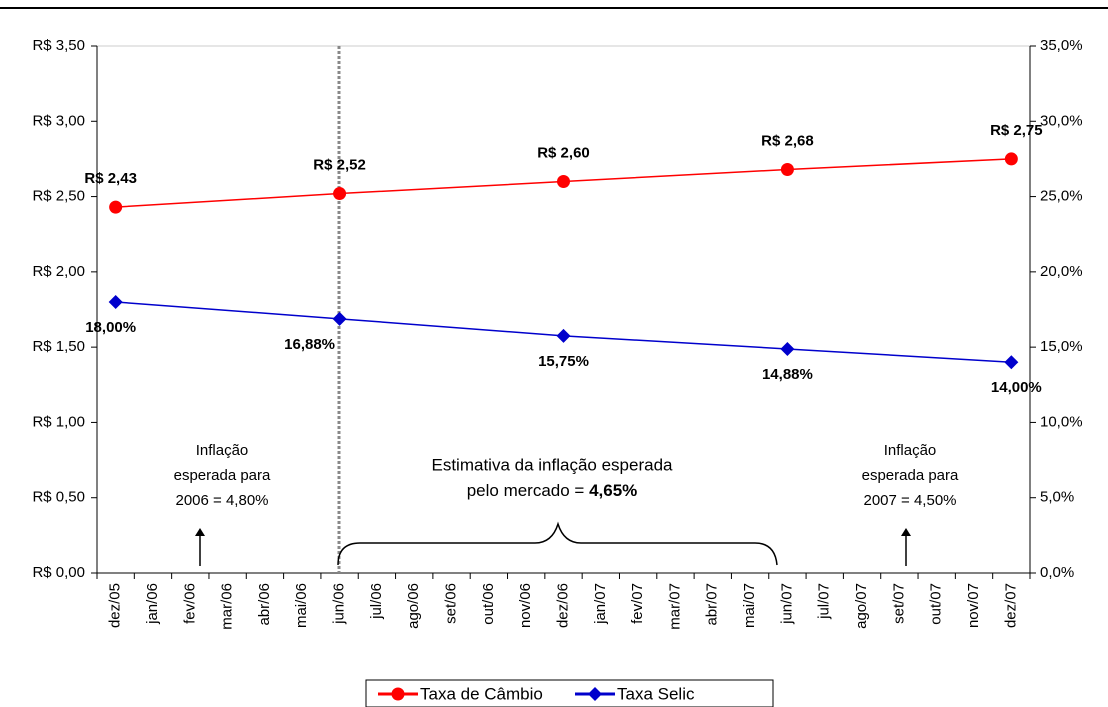  I want to click on y2-tick-label: 30,0%, so click(1061, 120).